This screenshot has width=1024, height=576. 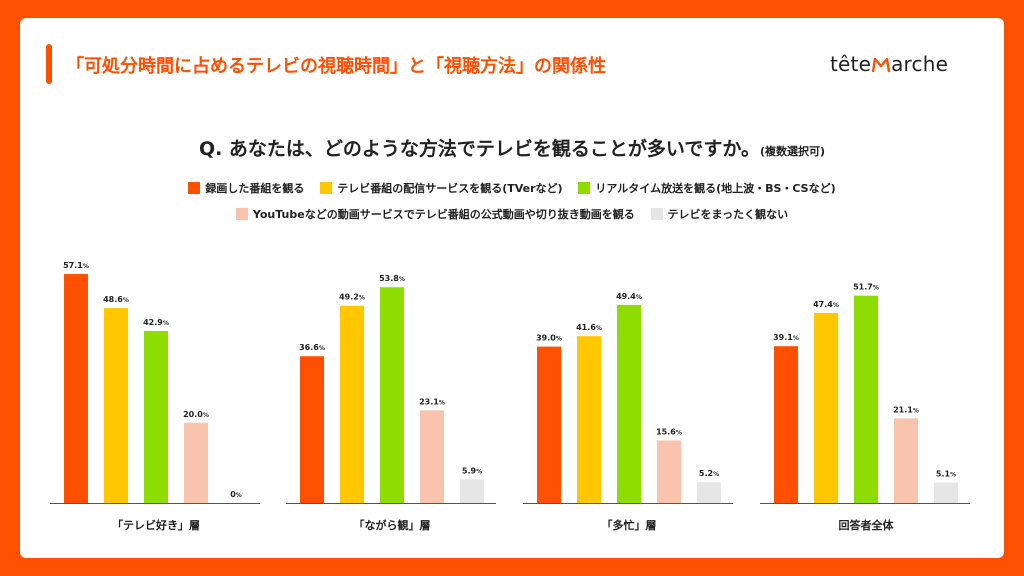 I want to click on data-label: 49.2%, so click(x=352, y=297).